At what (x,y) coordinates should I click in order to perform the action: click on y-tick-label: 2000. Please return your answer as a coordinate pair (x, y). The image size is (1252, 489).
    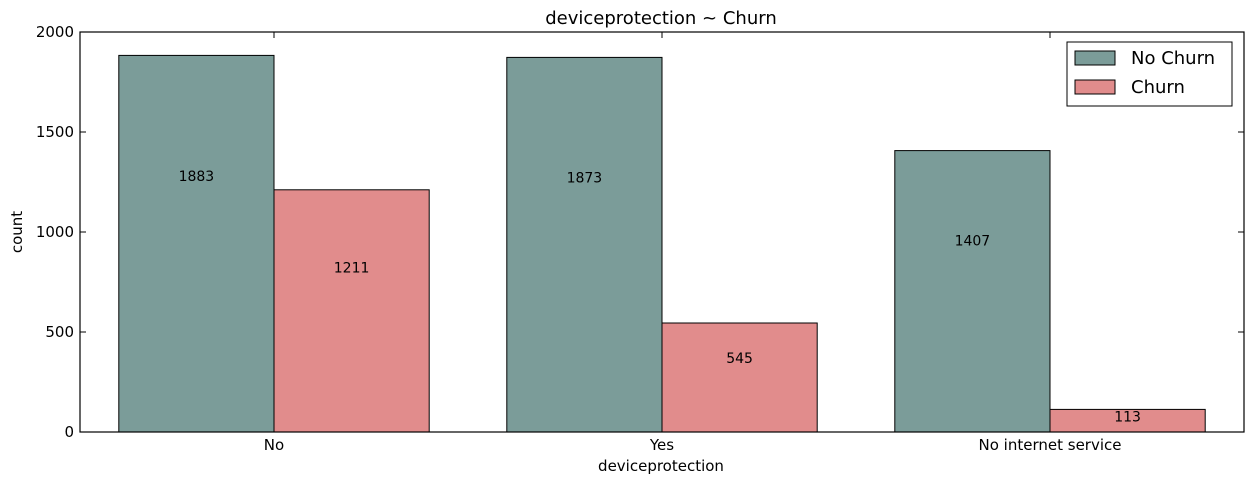
    Looking at the image, I should click on (55, 32).